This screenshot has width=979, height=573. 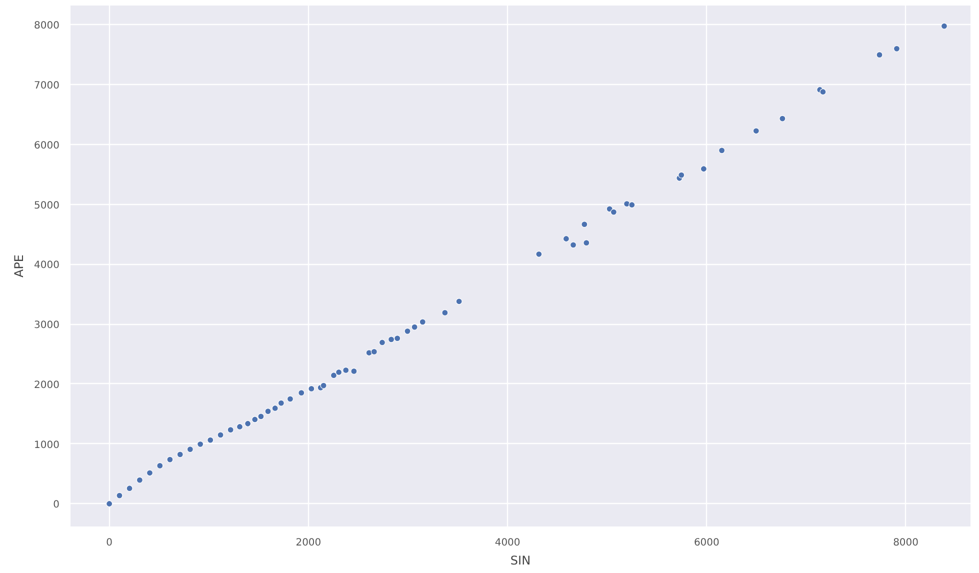 I want to click on y-axis-title: APE, so click(x=19, y=266).